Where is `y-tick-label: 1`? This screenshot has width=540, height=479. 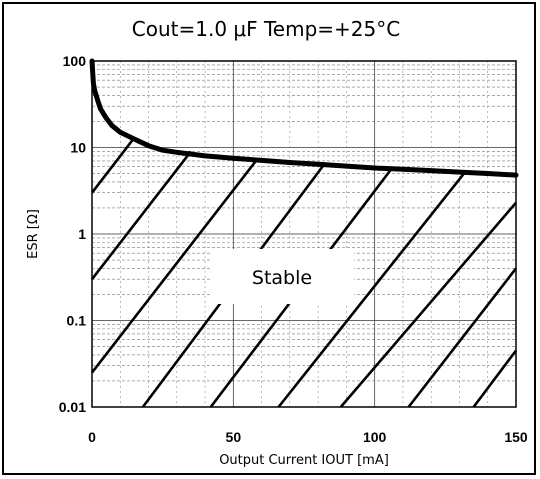 y-tick-label: 1 is located at coordinates (82, 234).